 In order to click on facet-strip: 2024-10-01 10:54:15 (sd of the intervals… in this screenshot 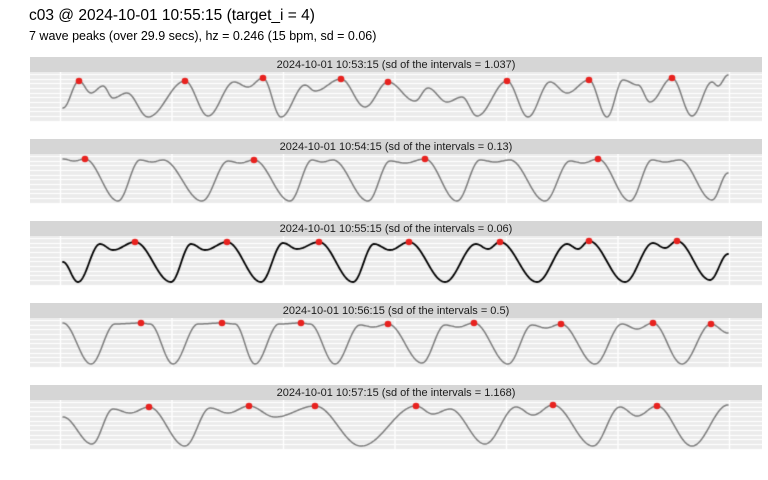, I will do `click(396, 146)`.